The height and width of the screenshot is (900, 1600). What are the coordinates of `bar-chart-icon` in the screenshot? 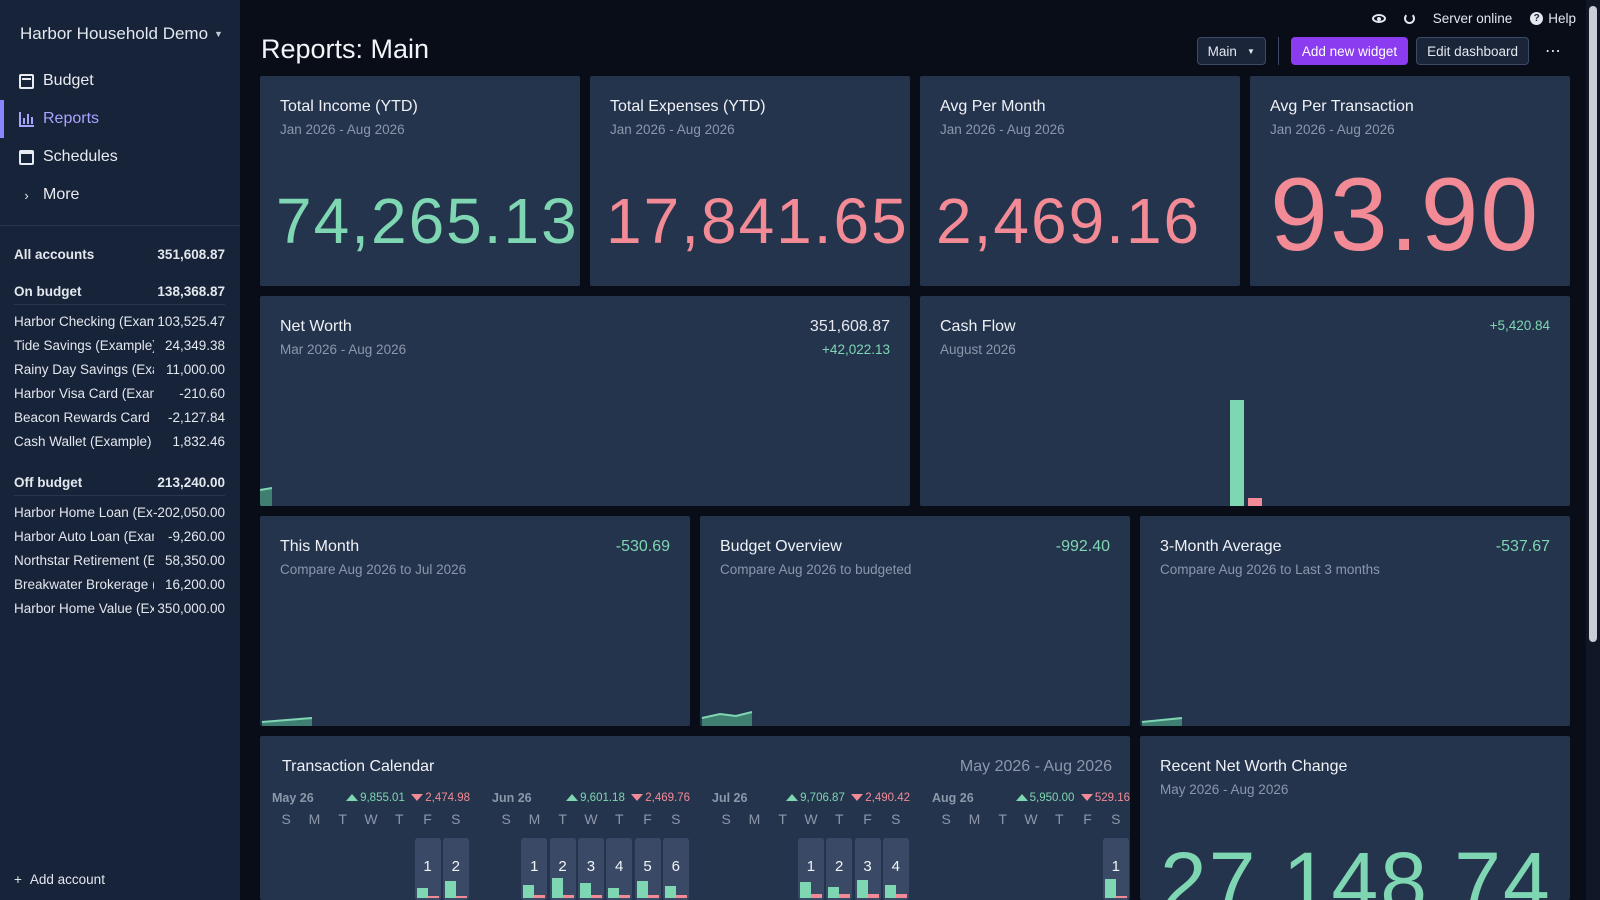 It's located at (26, 119).